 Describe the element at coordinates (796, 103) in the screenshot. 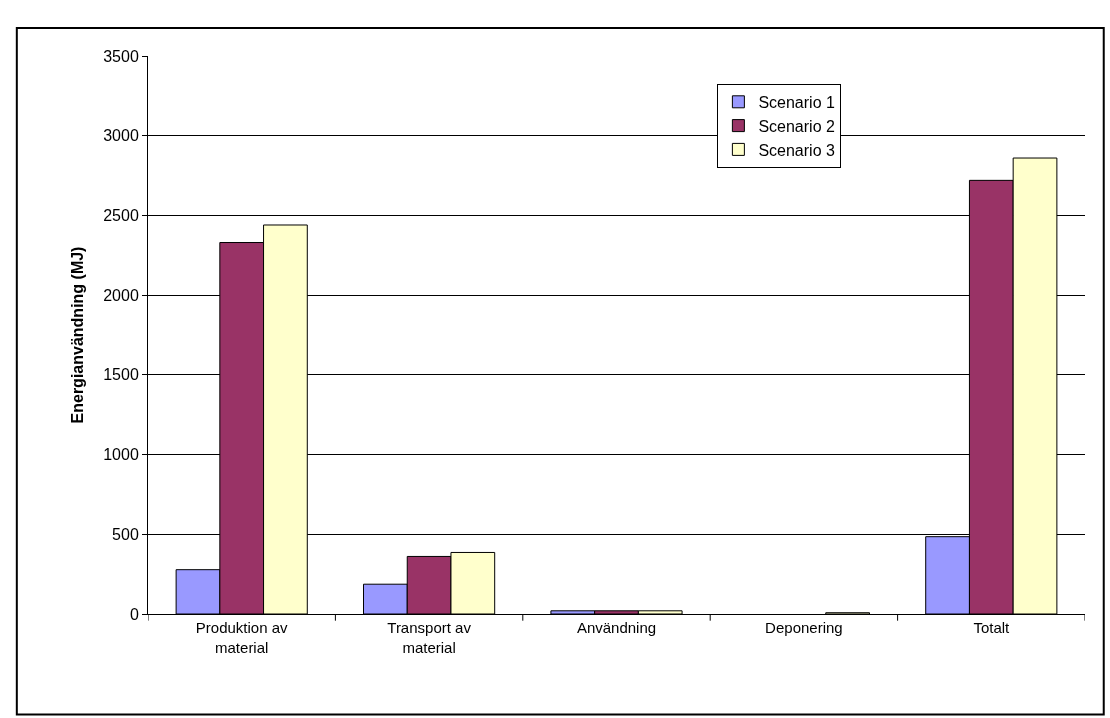

I see `legend-label: Scenario 1` at that location.